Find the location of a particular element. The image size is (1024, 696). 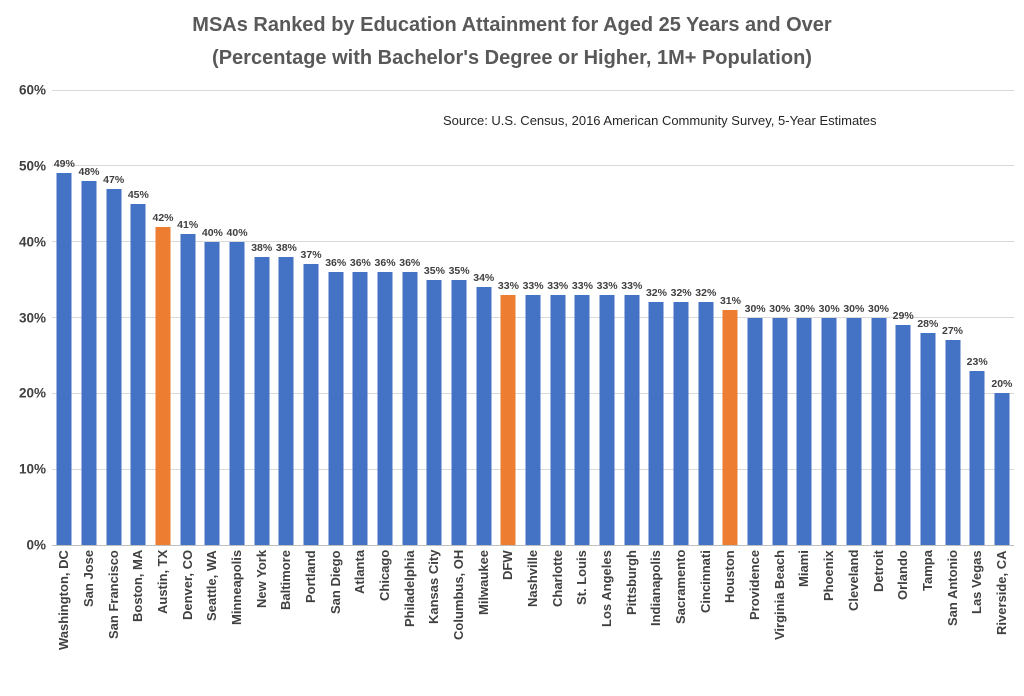

bar-value-label: 45% is located at coordinates (138, 194).